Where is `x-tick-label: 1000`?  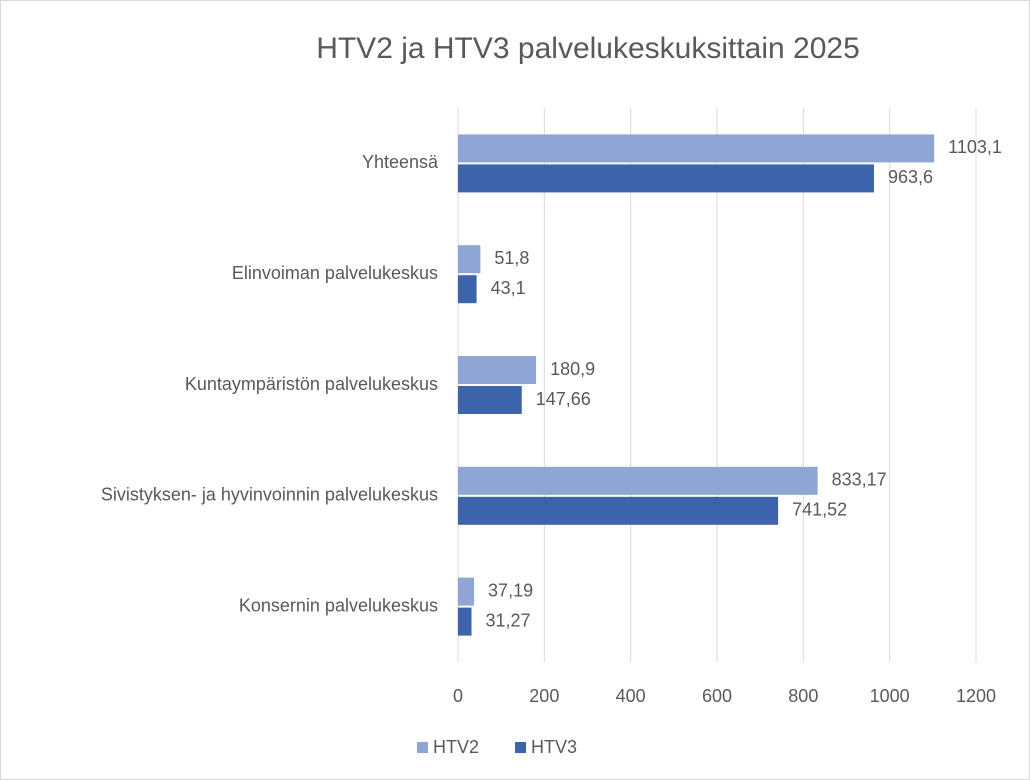
x-tick-label: 1000 is located at coordinates (890, 696).